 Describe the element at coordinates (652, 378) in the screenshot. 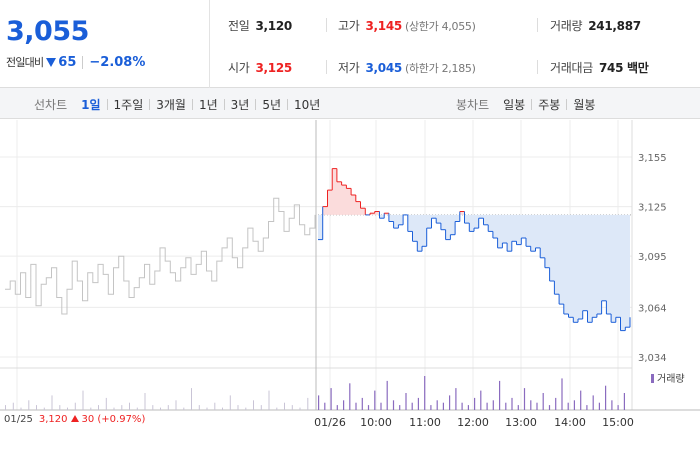

I see `volume-swatch` at that location.